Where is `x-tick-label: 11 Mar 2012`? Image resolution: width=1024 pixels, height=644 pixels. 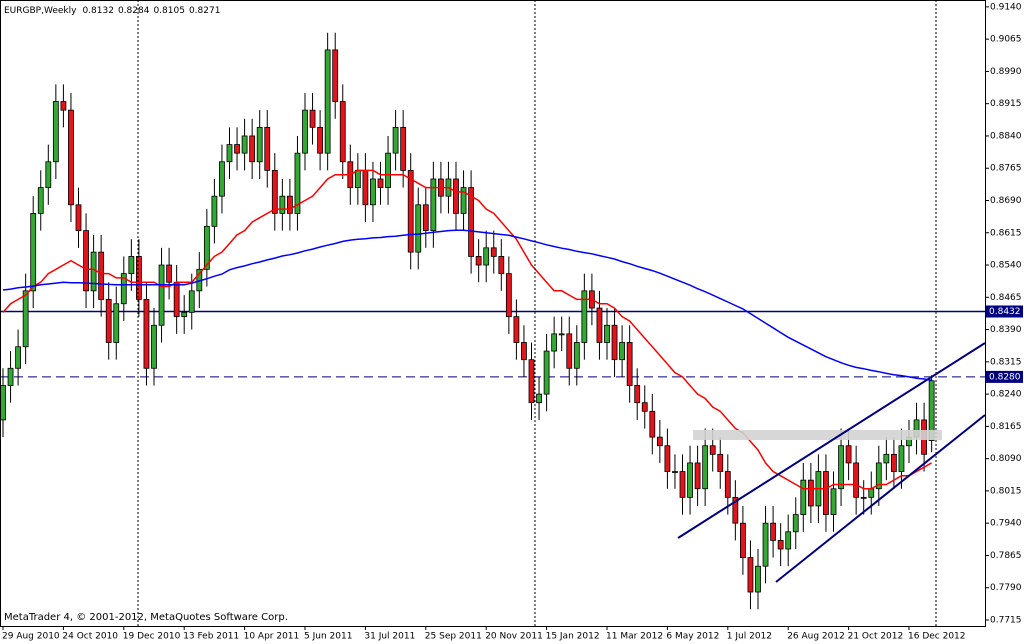
x-tick-label: 11 Mar 2012 is located at coordinates (634, 637).